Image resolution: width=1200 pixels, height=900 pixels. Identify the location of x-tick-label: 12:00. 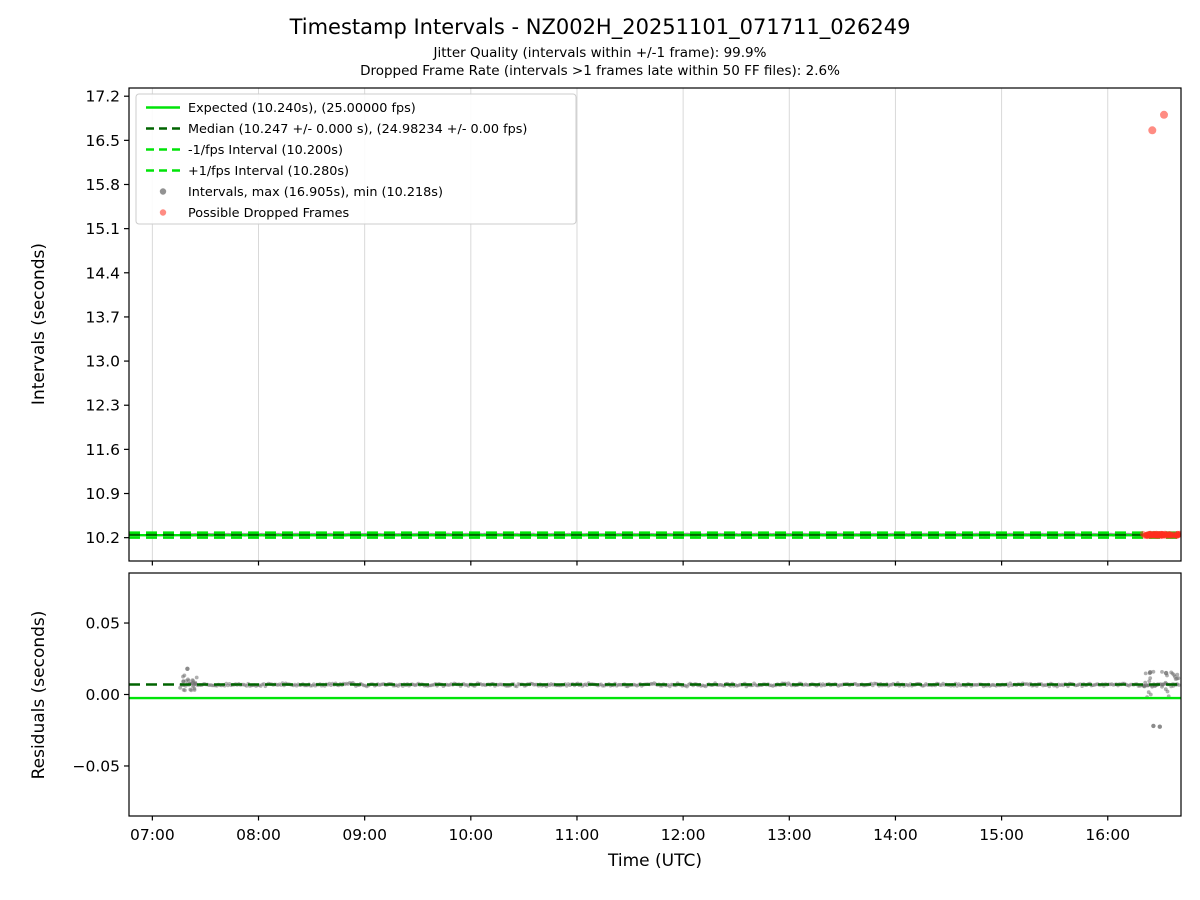
(683, 835).